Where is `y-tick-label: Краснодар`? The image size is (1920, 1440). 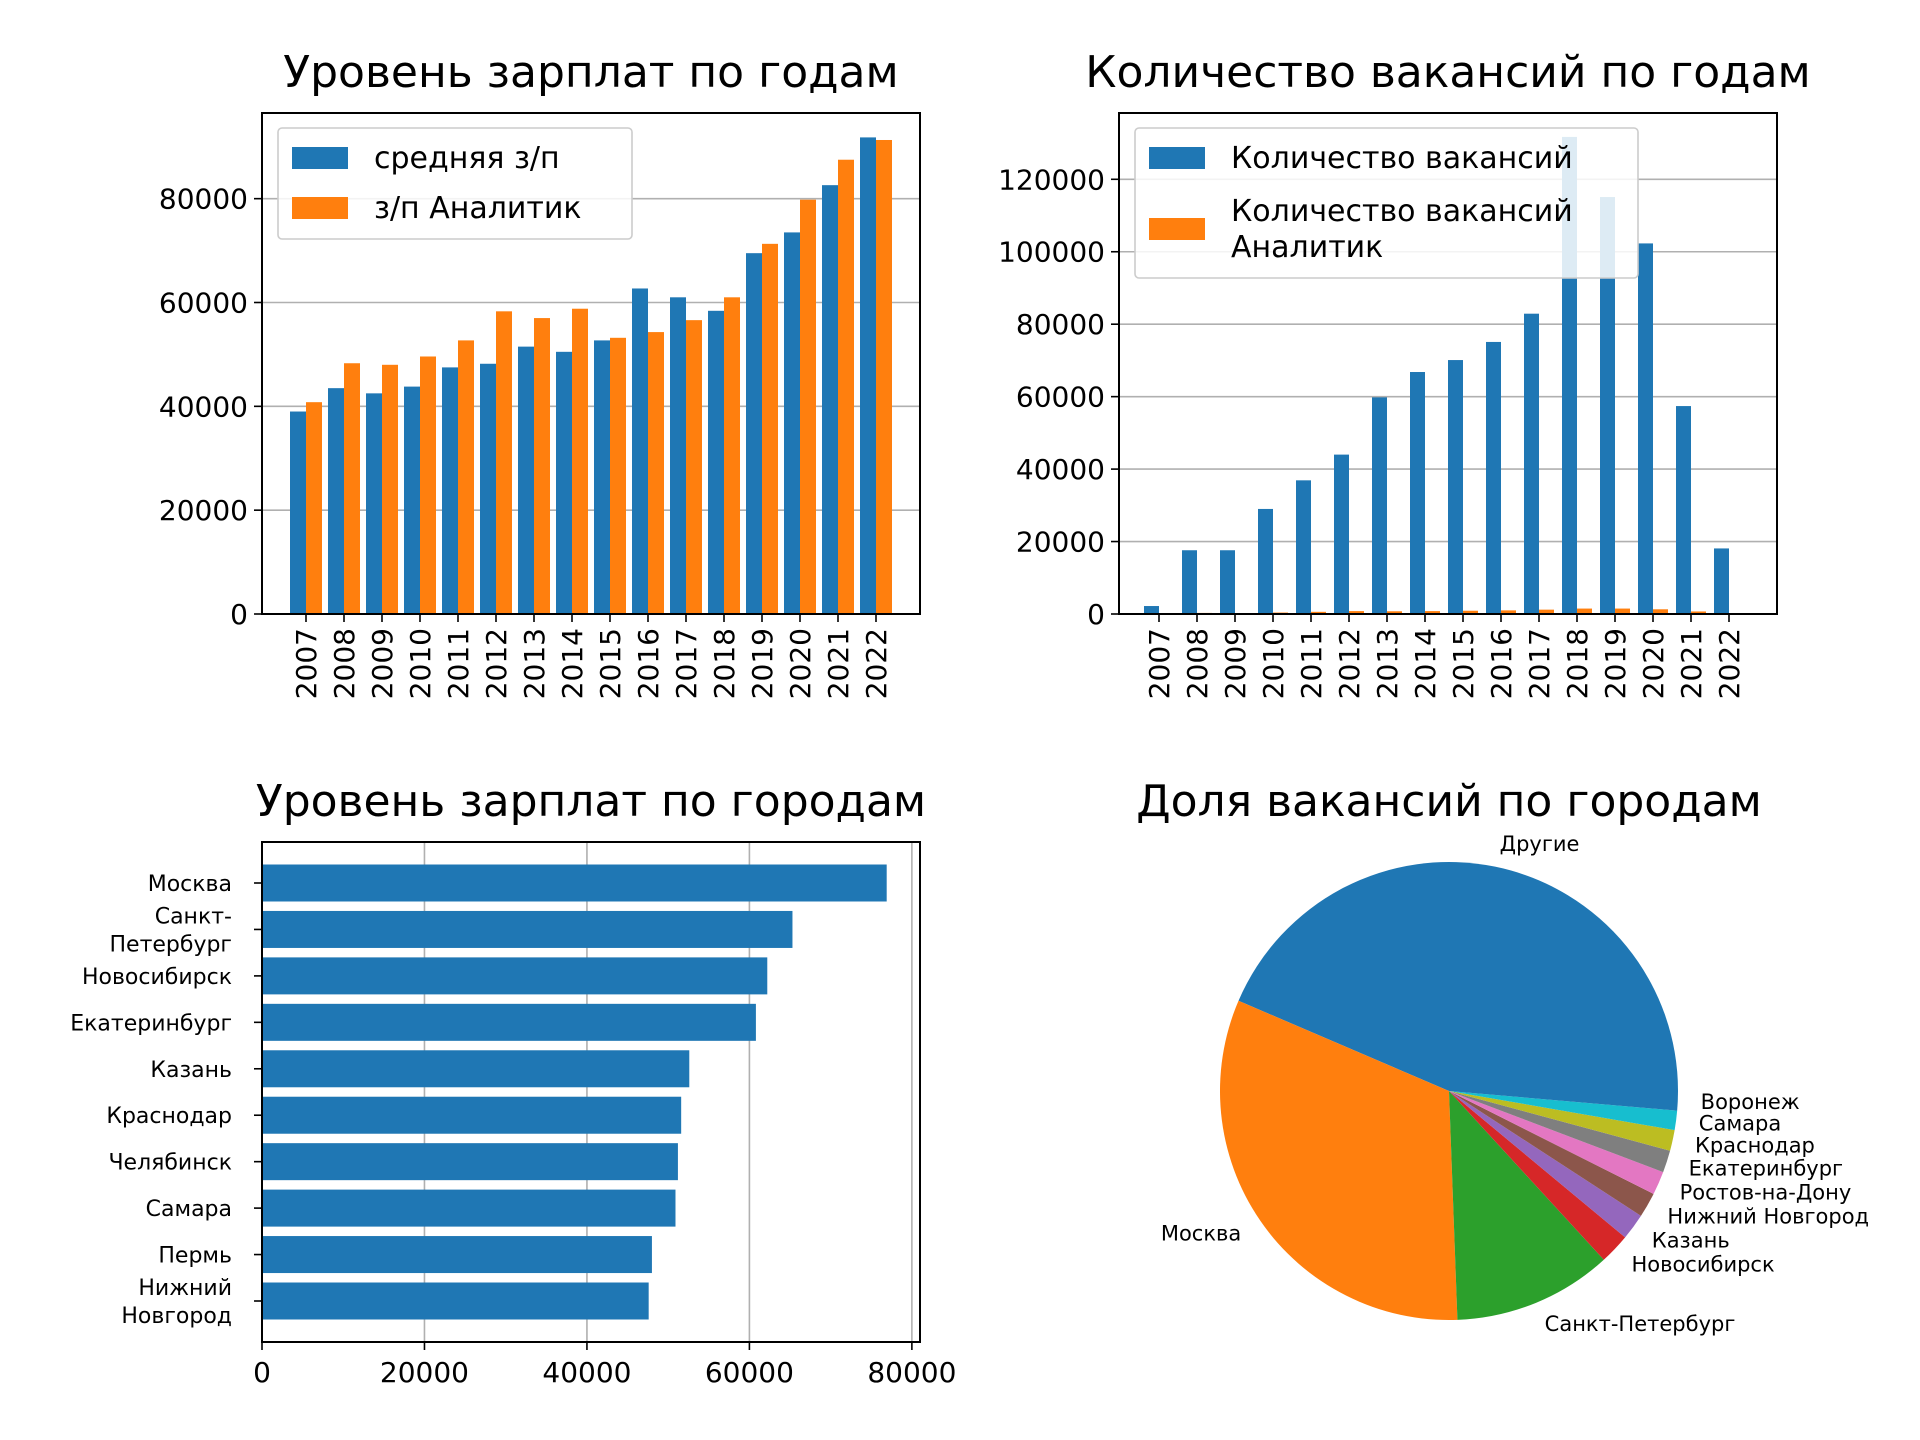 y-tick-label: Краснодар is located at coordinates (169, 1116).